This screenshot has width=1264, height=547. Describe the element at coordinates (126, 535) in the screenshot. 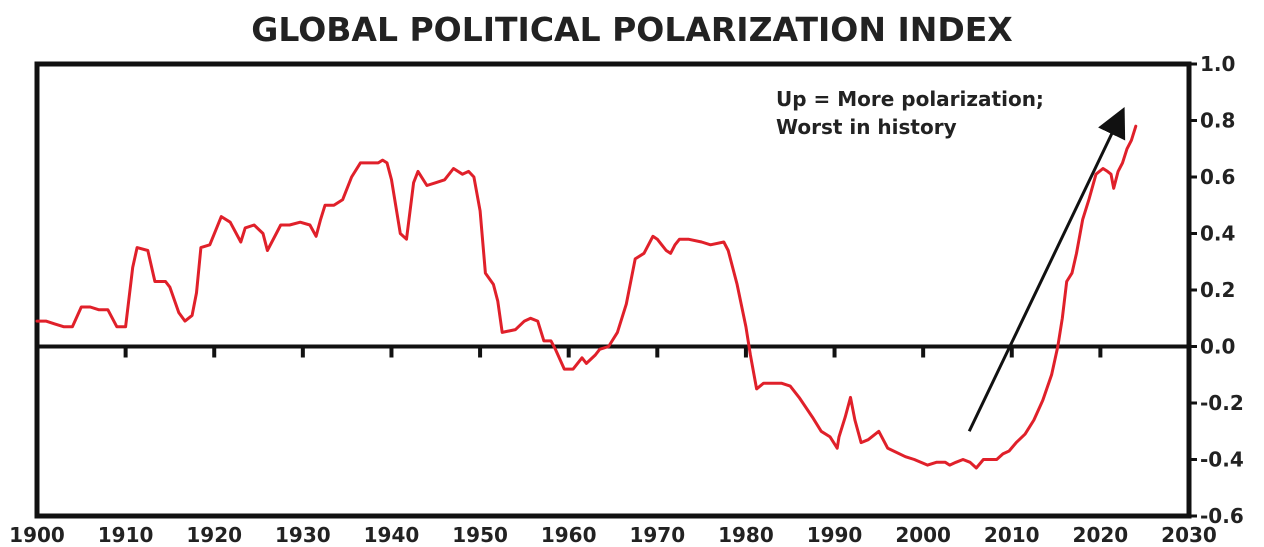

I see `x-tick-label: 1910` at that location.